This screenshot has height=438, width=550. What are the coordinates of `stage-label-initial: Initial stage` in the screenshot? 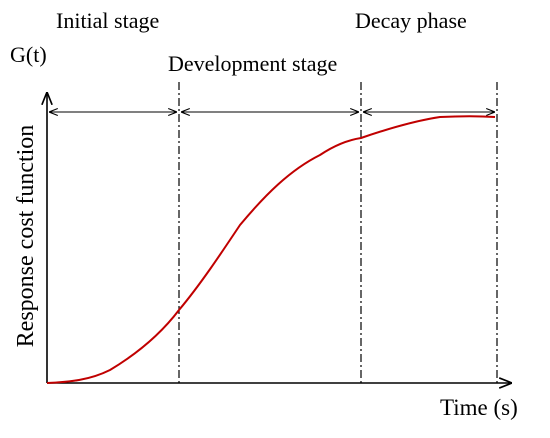 It's located at (108, 20).